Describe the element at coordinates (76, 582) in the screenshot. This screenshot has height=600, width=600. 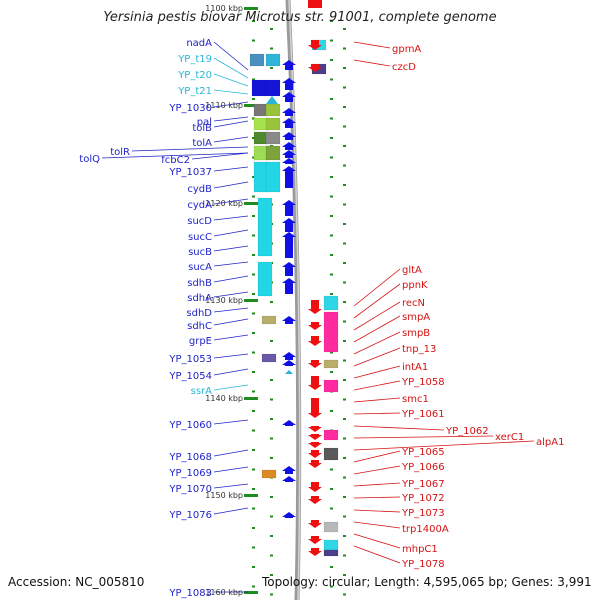
I see `accession-text: Accession: NC_005810` at that location.